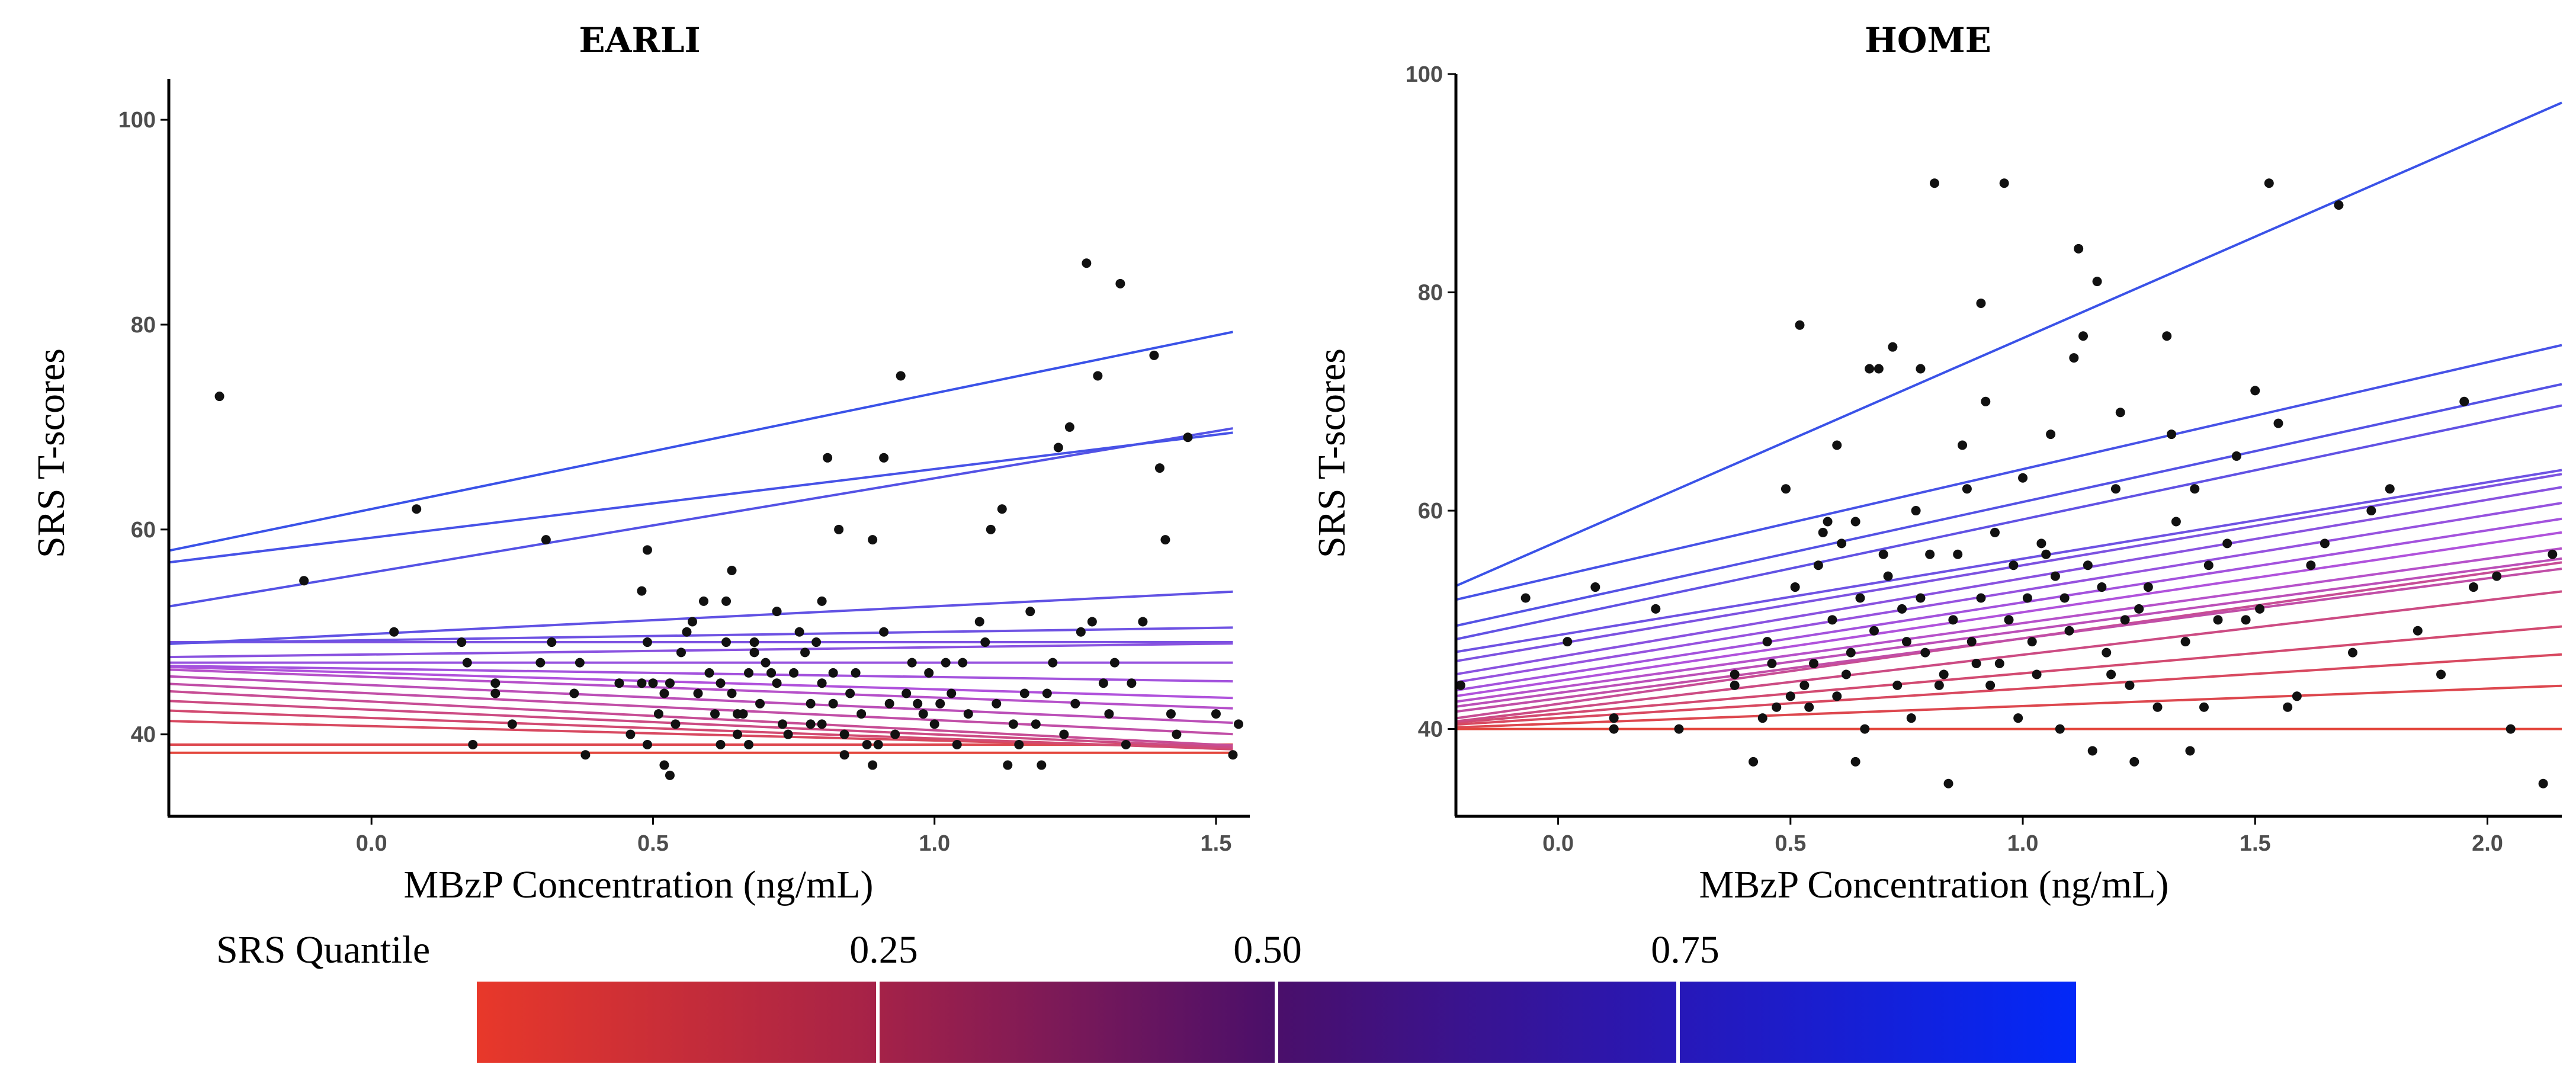  What do you see at coordinates (2487, 843) in the screenshot?
I see `x-tick-label-home-4: 2.0` at bounding box center [2487, 843].